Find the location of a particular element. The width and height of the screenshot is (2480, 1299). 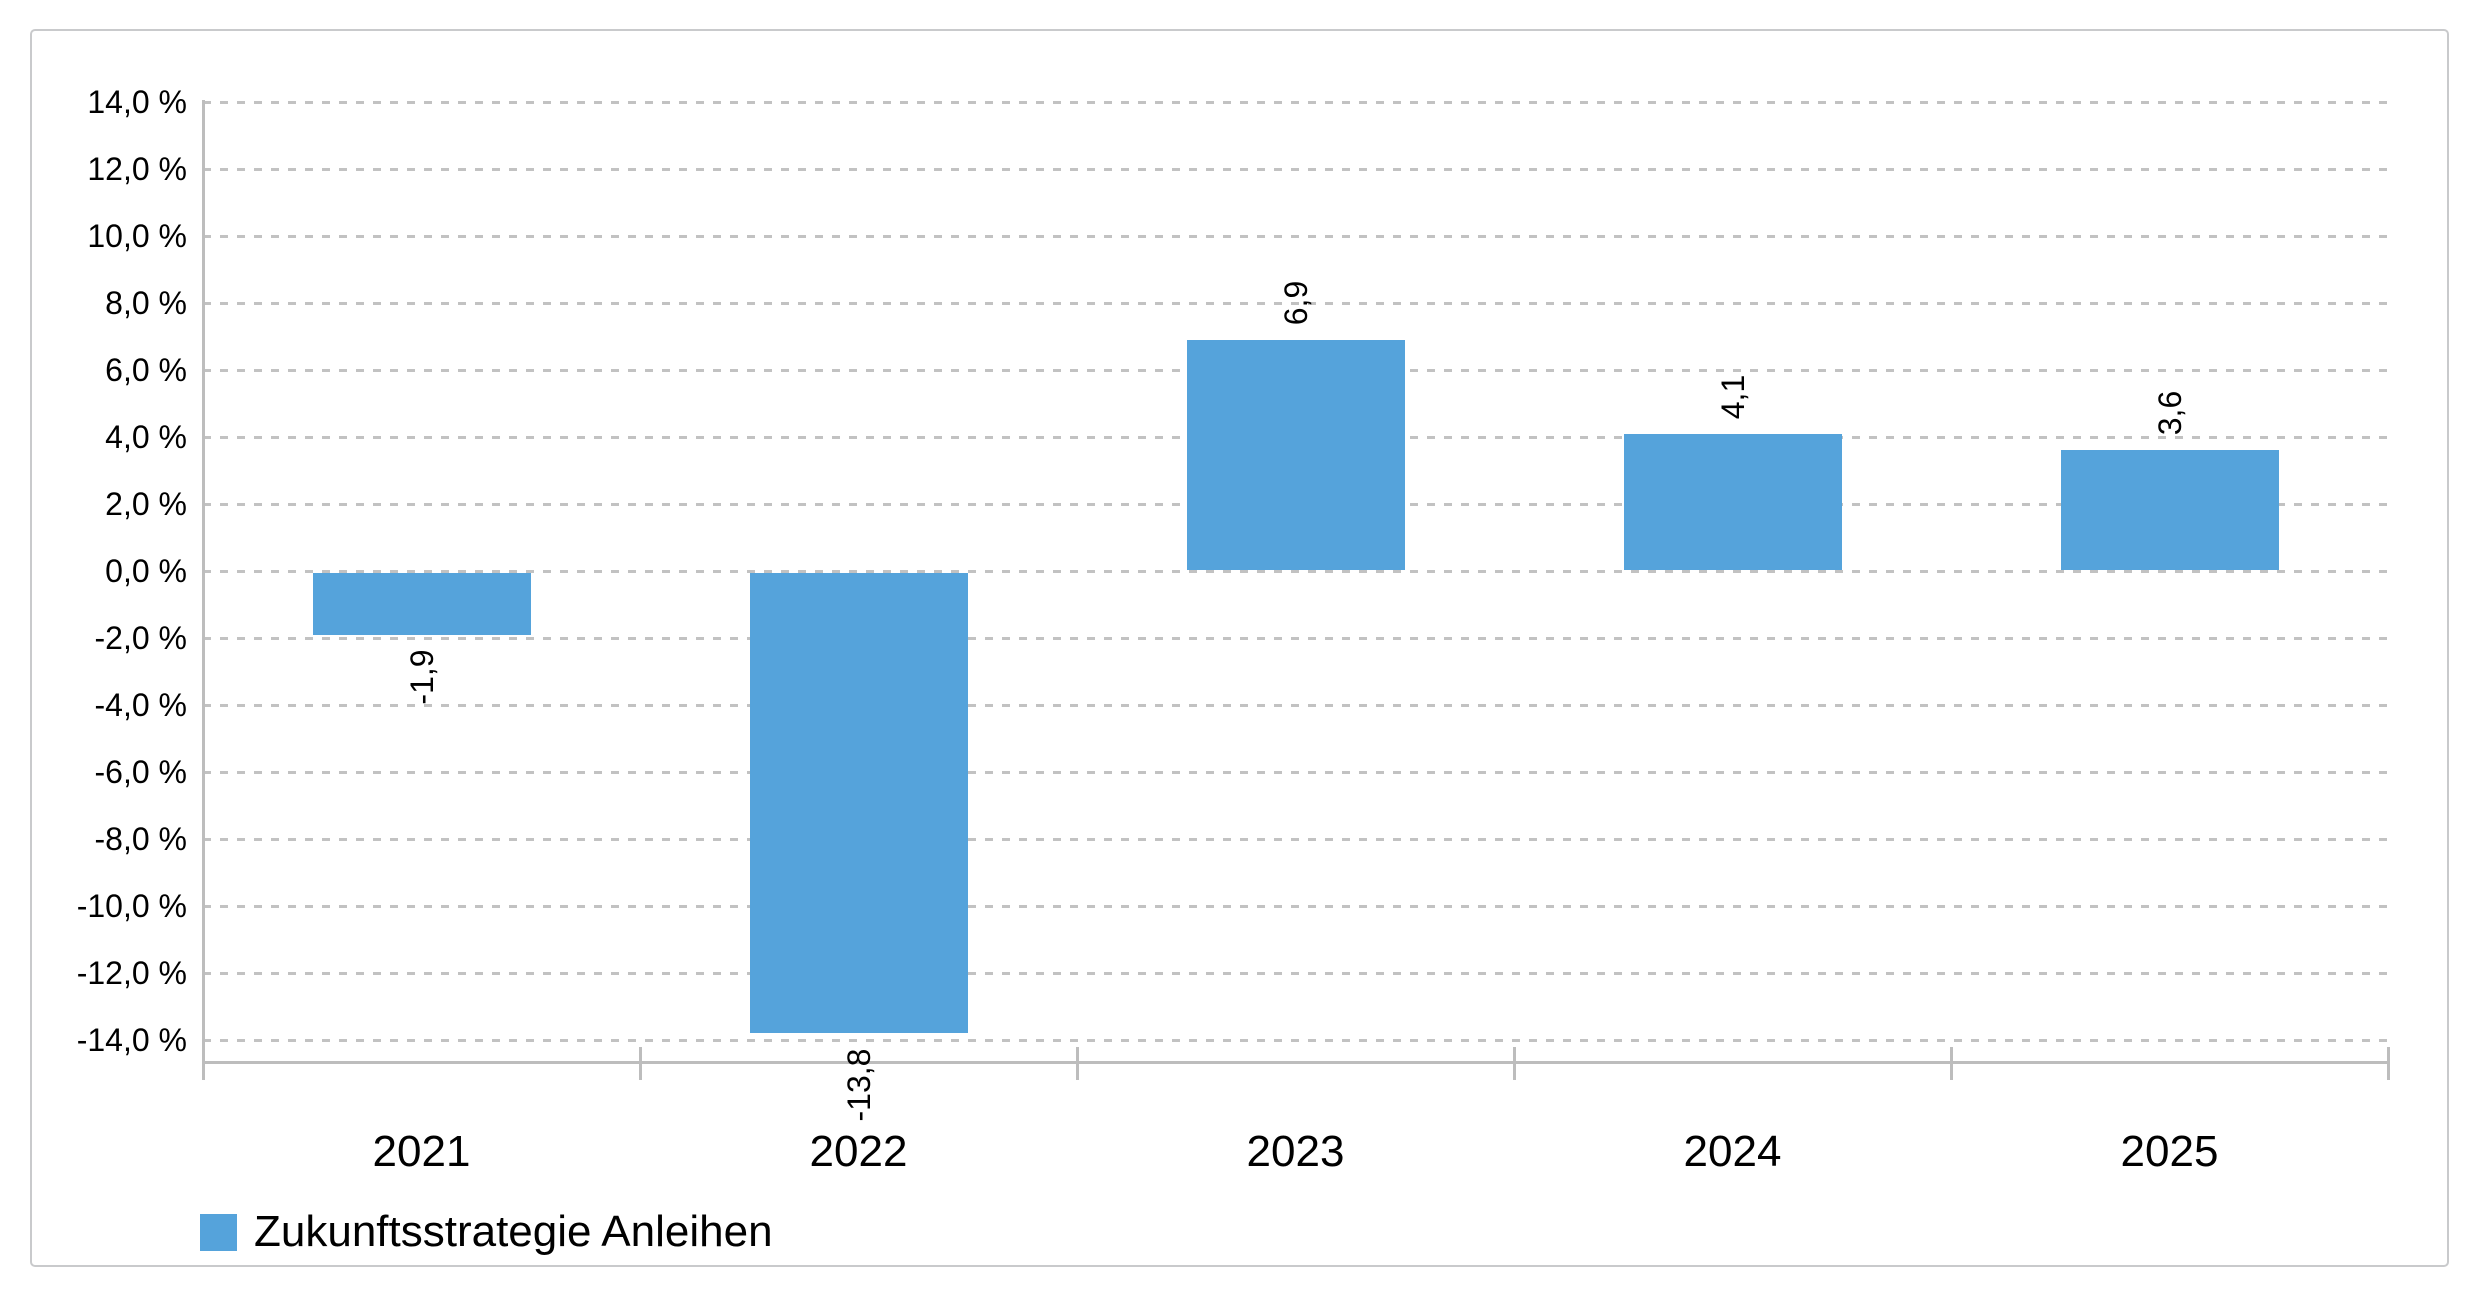

y-axis-tick-label: -2,0 % is located at coordinates (140, 638).